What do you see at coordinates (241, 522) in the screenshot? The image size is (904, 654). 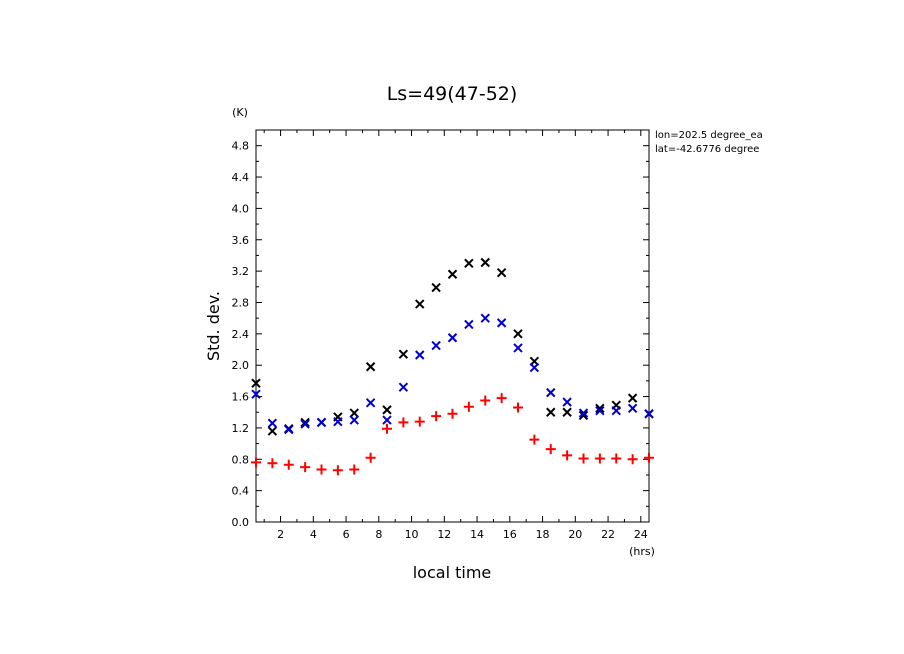 I see `y-tick-label: 0.0` at bounding box center [241, 522].